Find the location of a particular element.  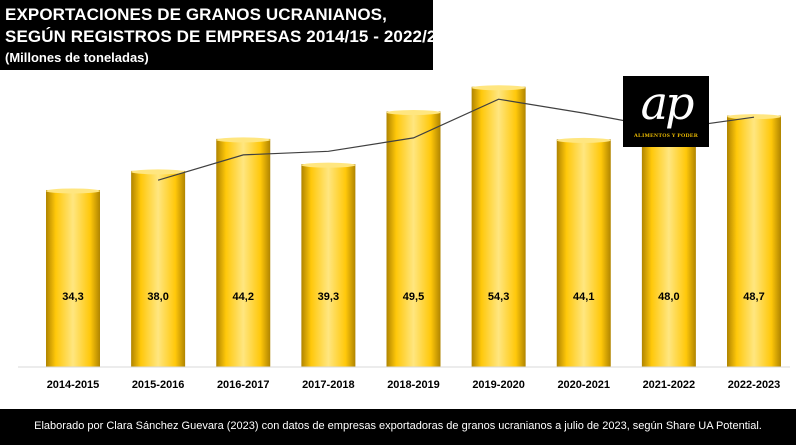

chart-subtitle: (Millones de toneladas) is located at coordinates (77, 57).